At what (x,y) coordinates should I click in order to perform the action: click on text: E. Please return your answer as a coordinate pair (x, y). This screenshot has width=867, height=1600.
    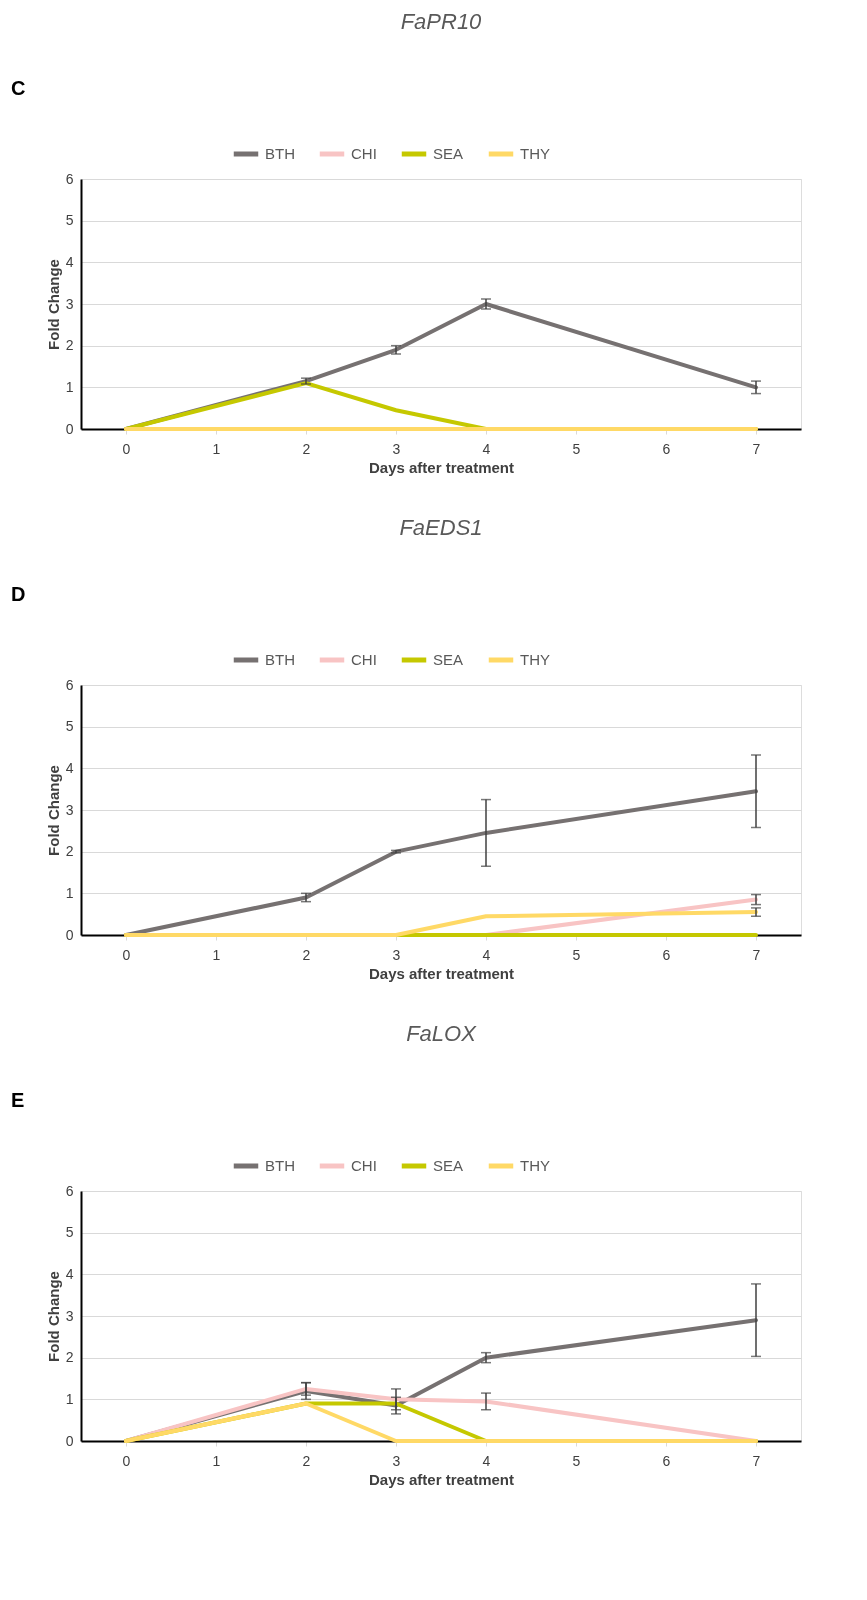
    Looking at the image, I should click on (18, 1100).